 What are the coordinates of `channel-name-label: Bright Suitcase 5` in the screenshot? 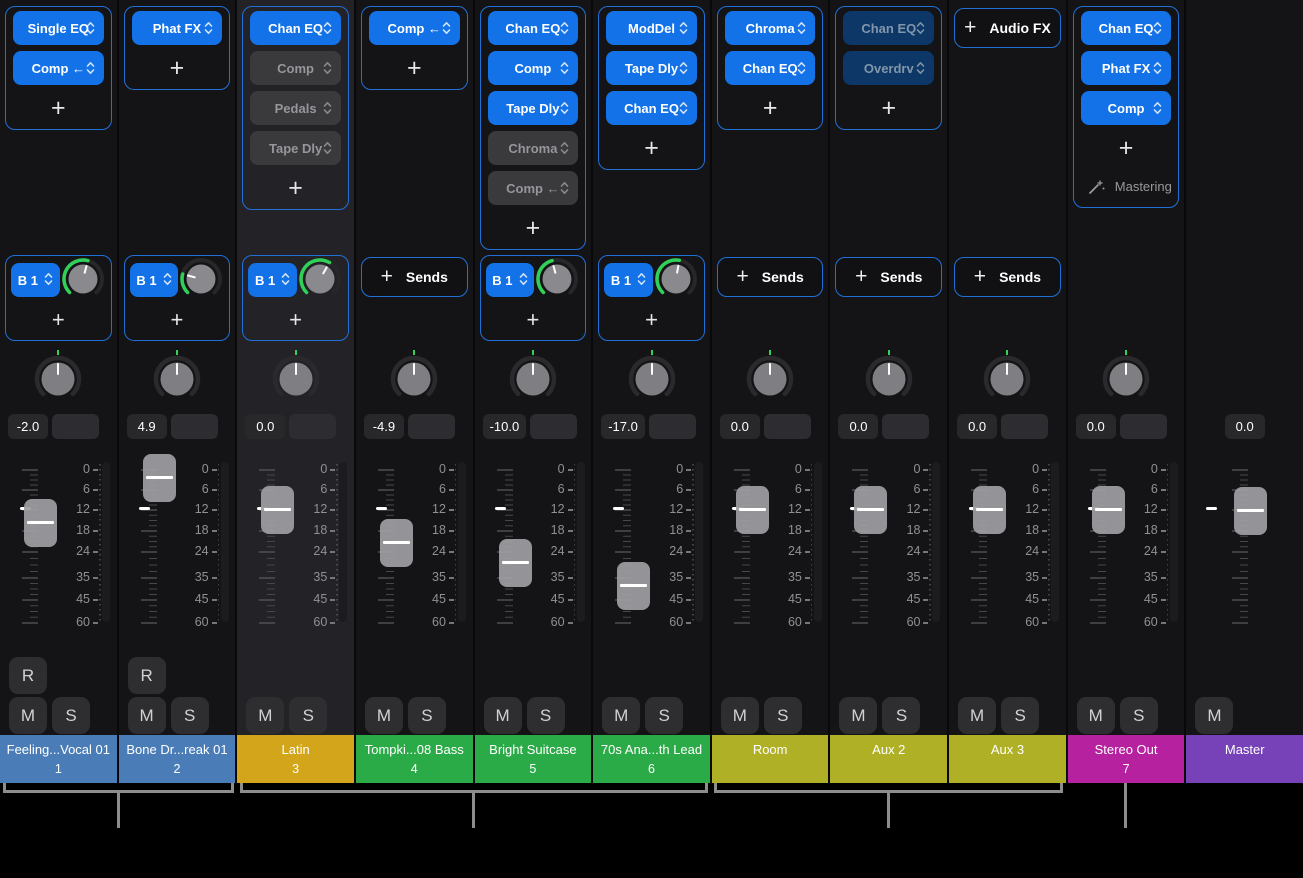 It's located at (533, 759).